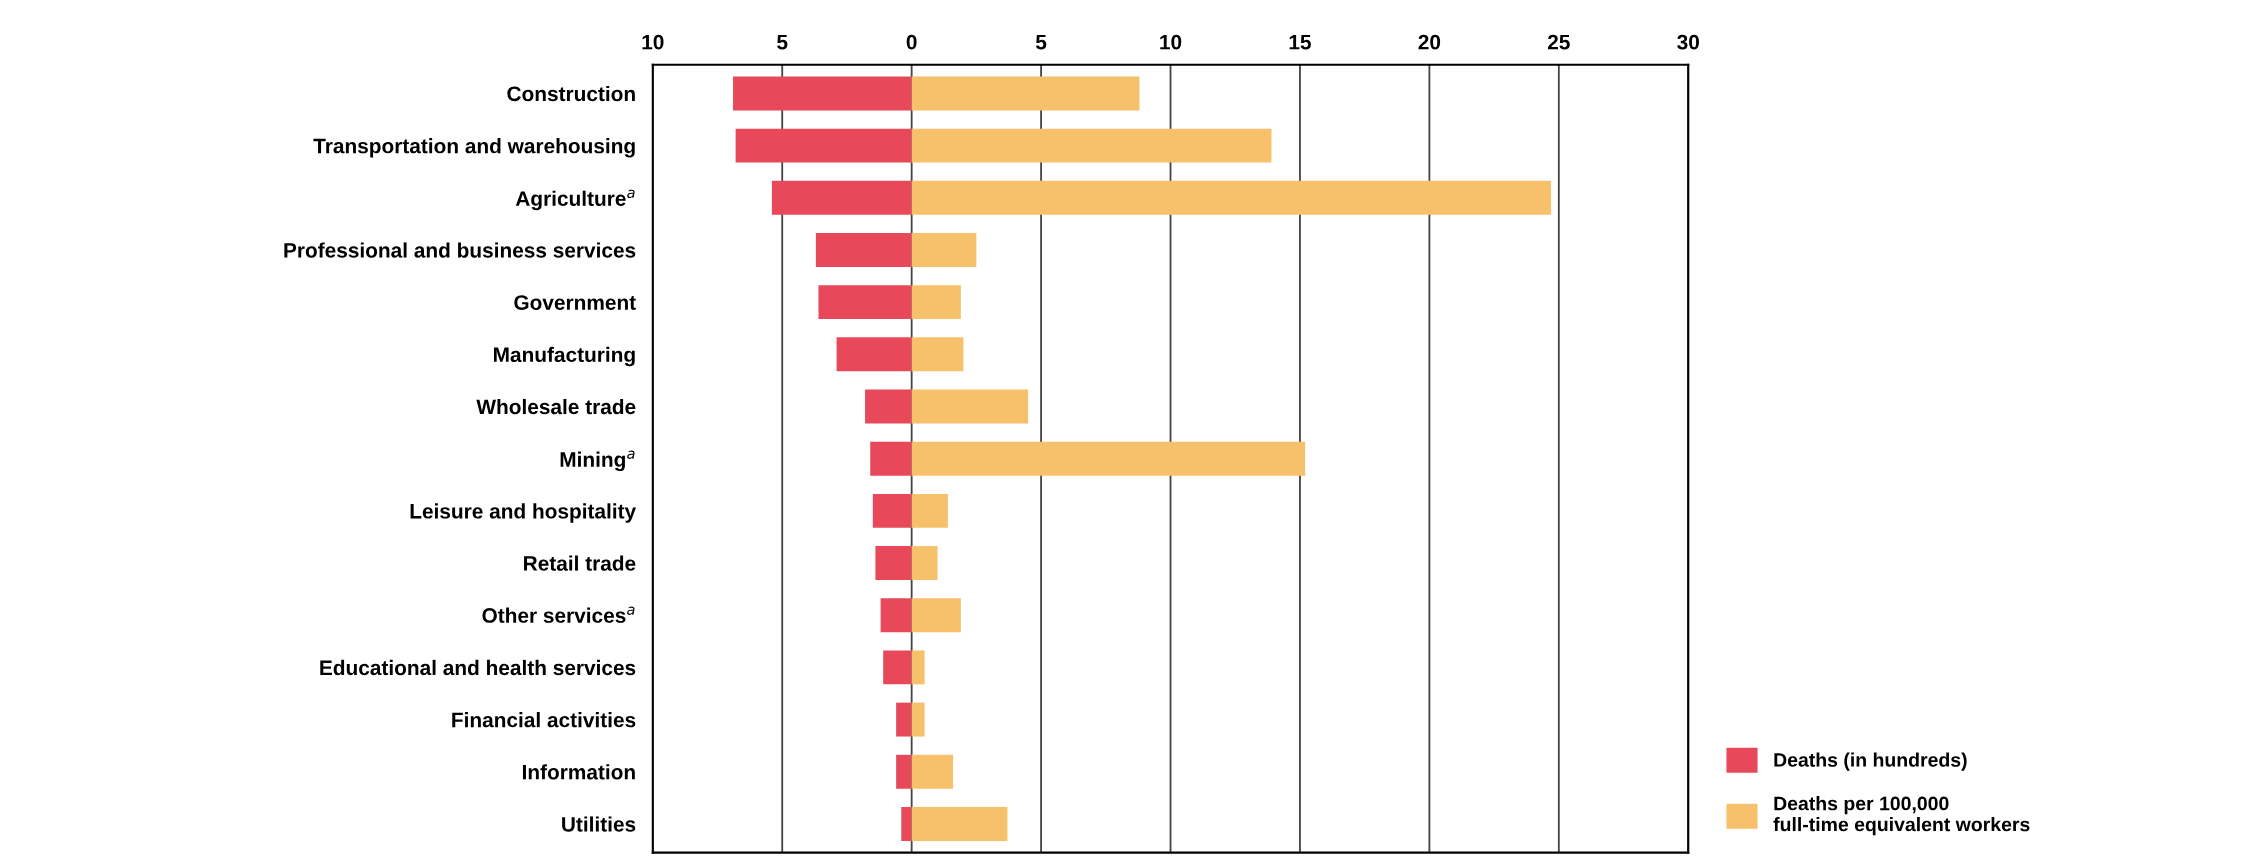 The width and height of the screenshot is (2251, 863). What do you see at coordinates (1558, 42) in the screenshot?
I see `x-tick-label: 25` at bounding box center [1558, 42].